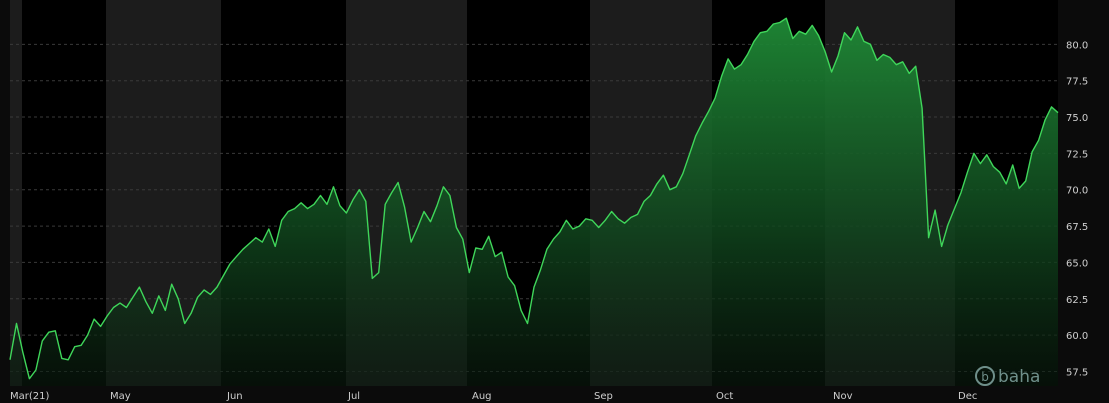 This screenshot has height=403, width=1109. I want to click on x-tick-label: Sep, so click(603, 396).